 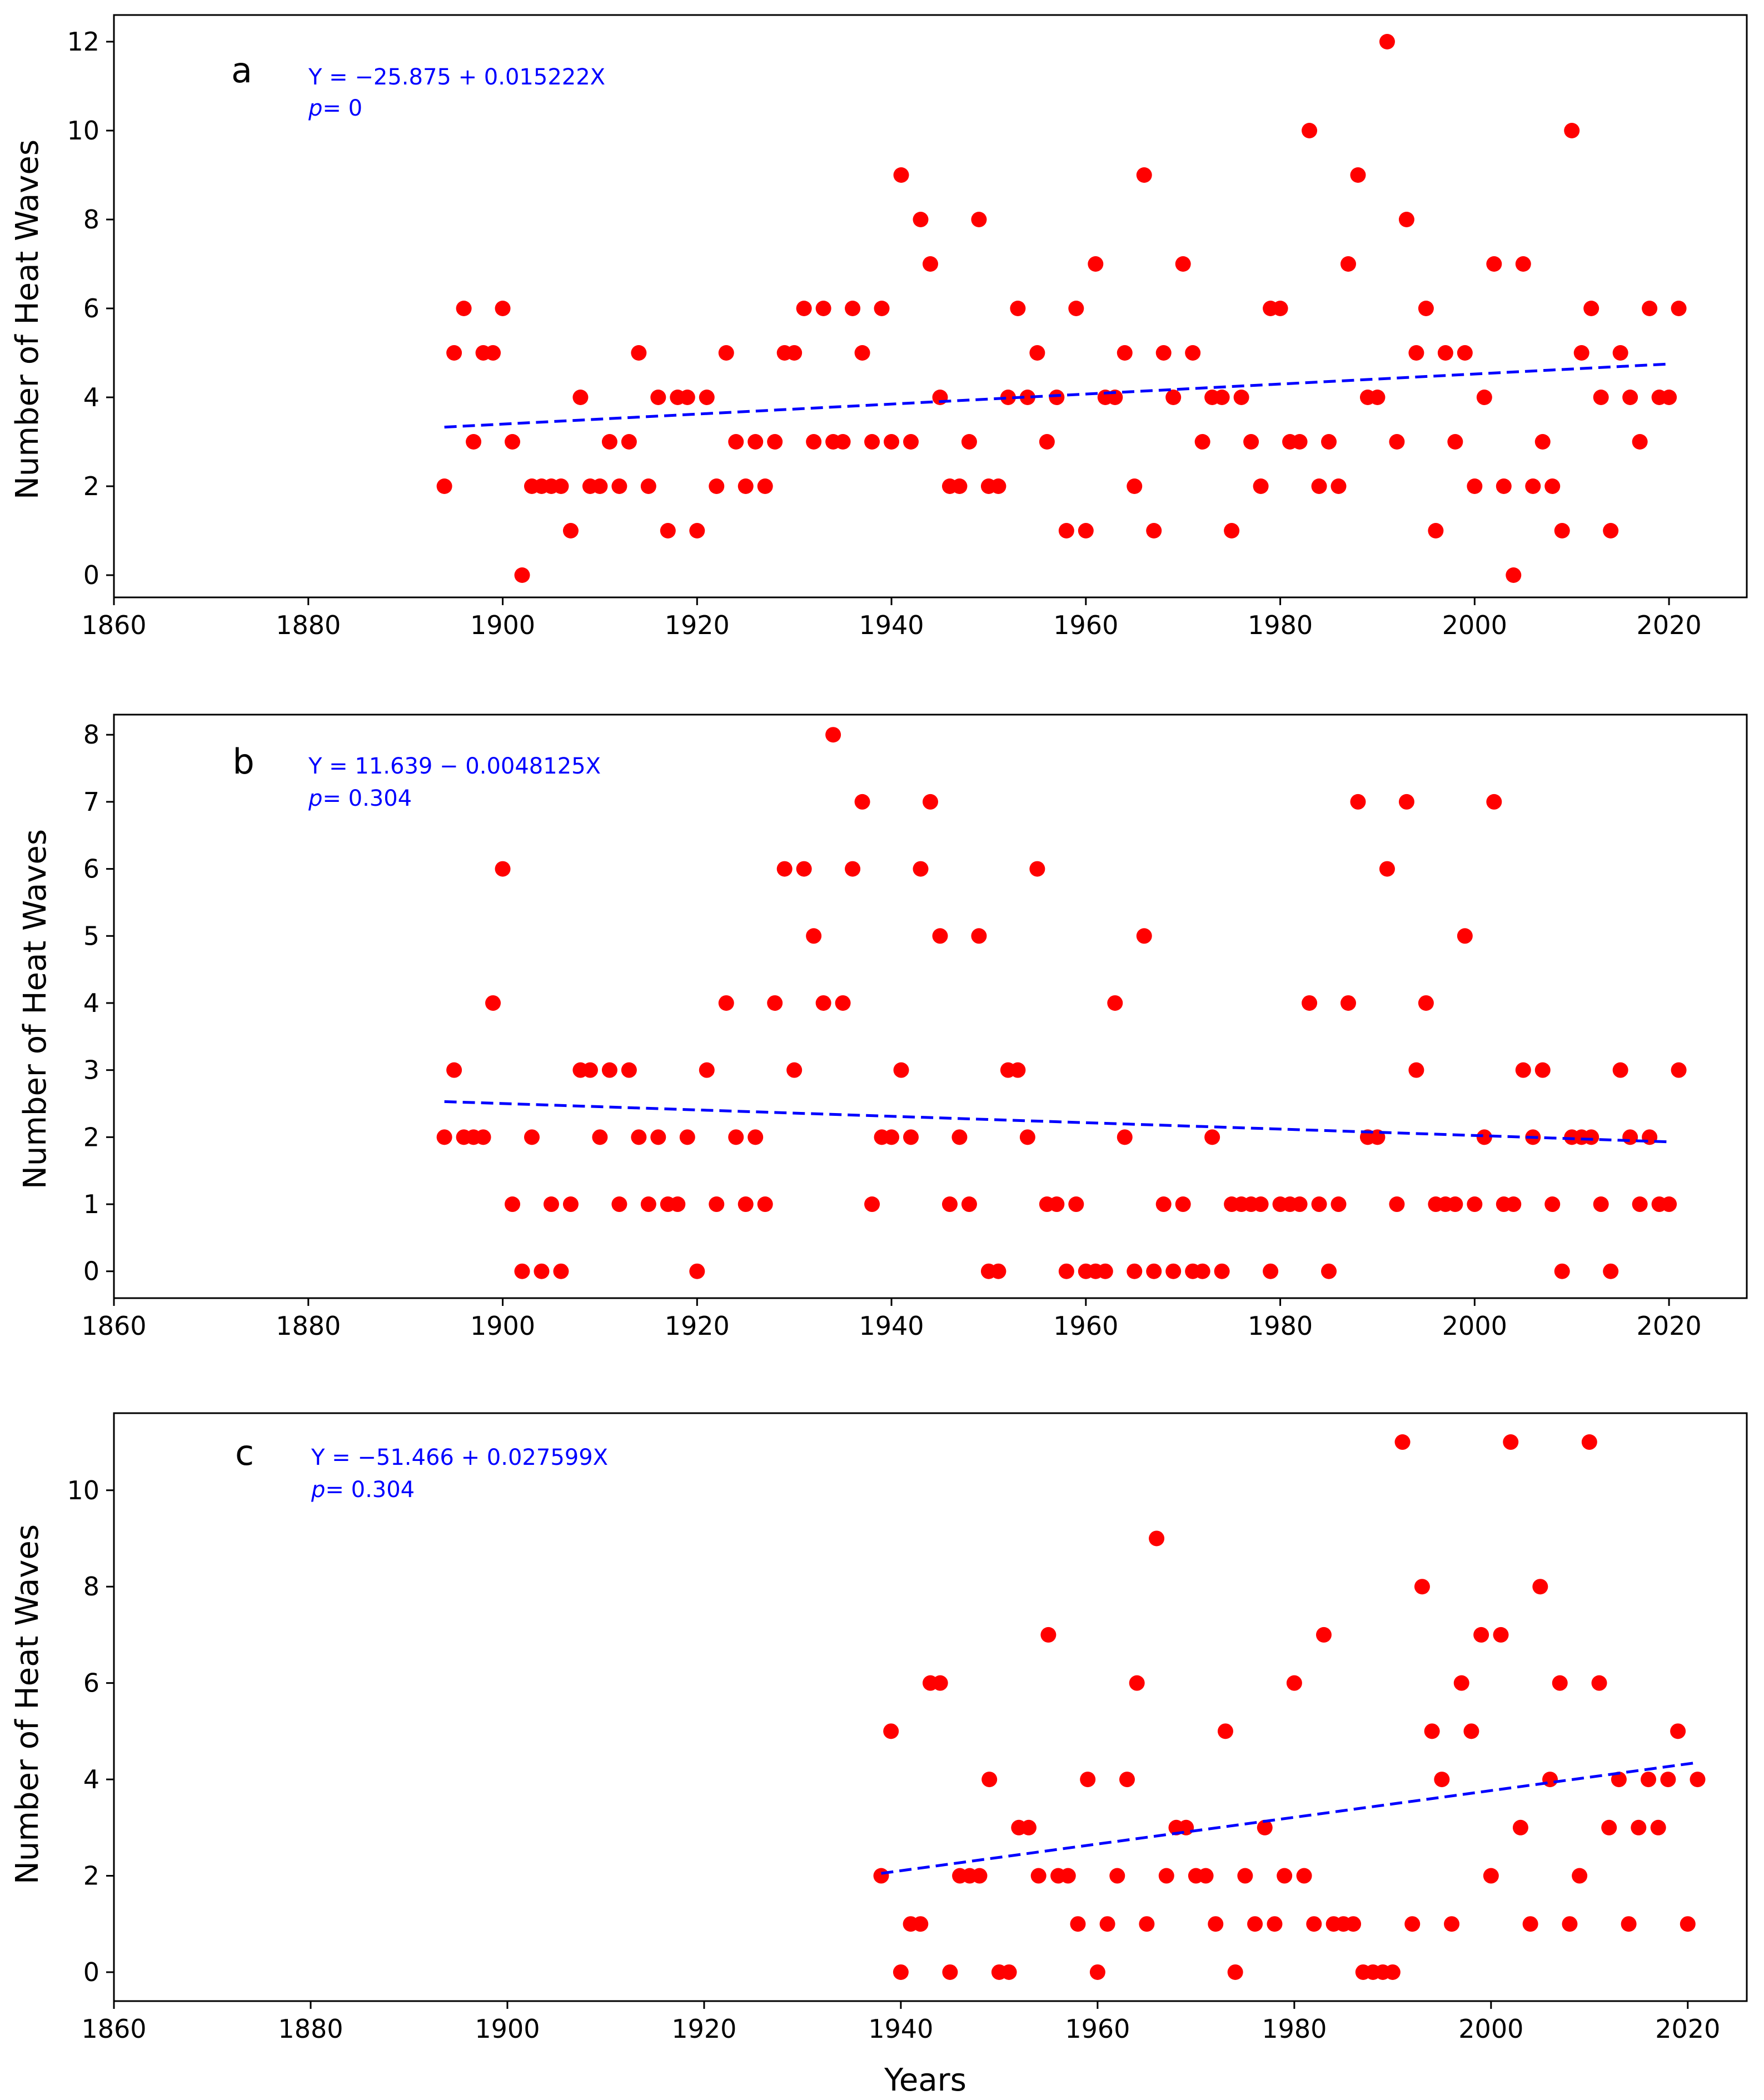 What do you see at coordinates (335, 108) in the screenshot?
I see `p-value: p= 0` at bounding box center [335, 108].